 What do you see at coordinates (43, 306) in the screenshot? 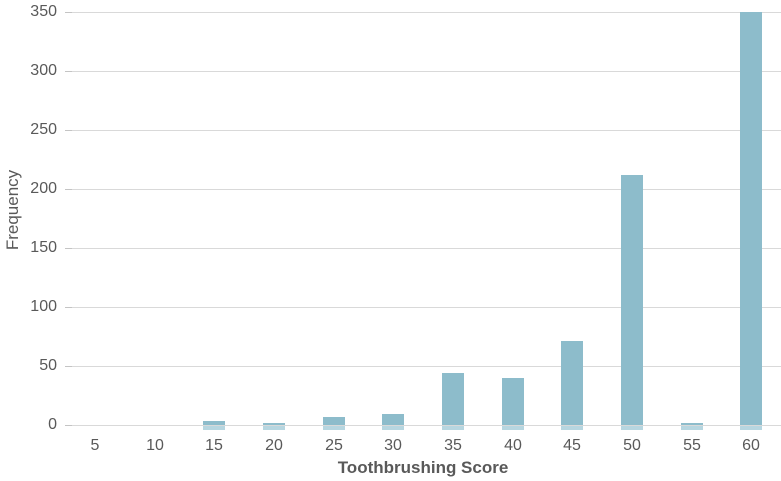
I see `y-tick-label: 100` at bounding box center [43, 306].